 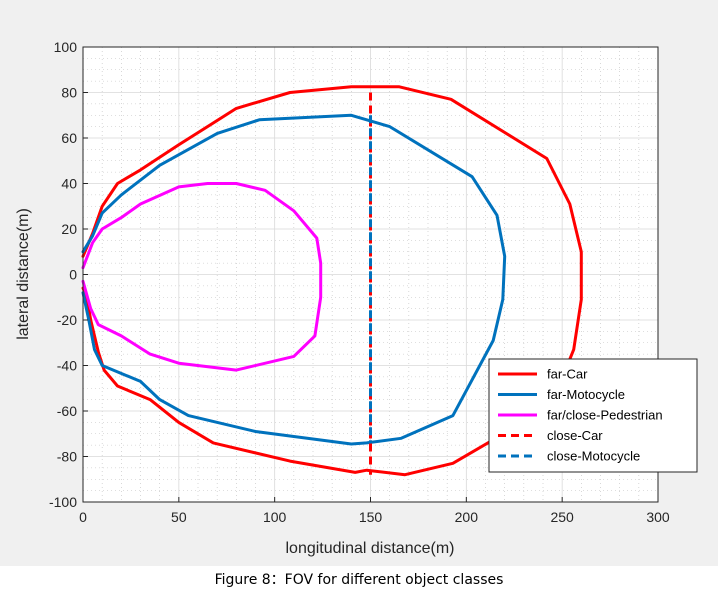 What do you see at coordinates (66, 47) in the screenshot?
I see `y-tick-label: 100` at bounding box center [66, 47].